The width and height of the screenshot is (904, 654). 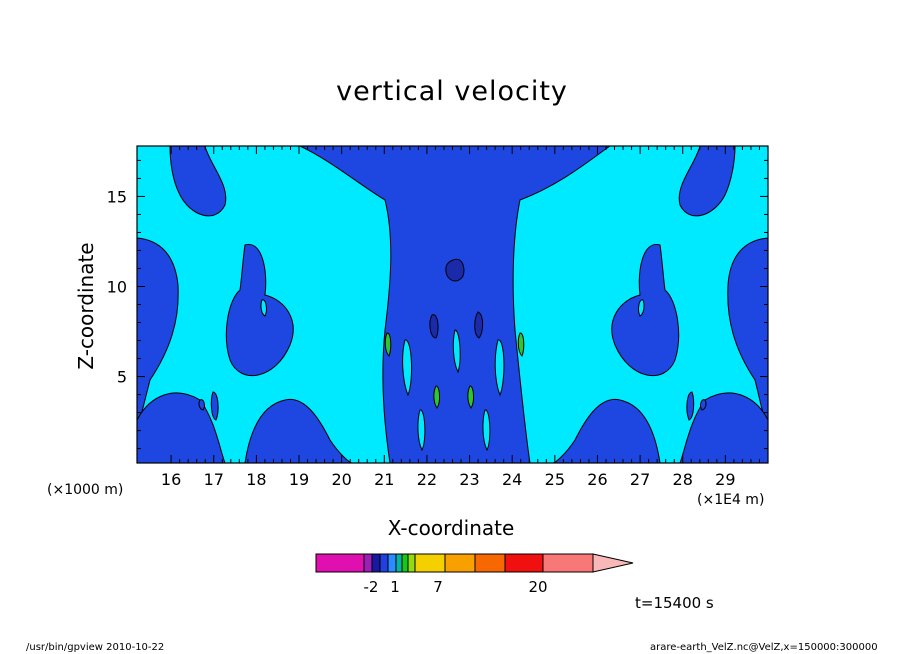 I want to click on negative-region-left-inner, so click(x=259, y=310).